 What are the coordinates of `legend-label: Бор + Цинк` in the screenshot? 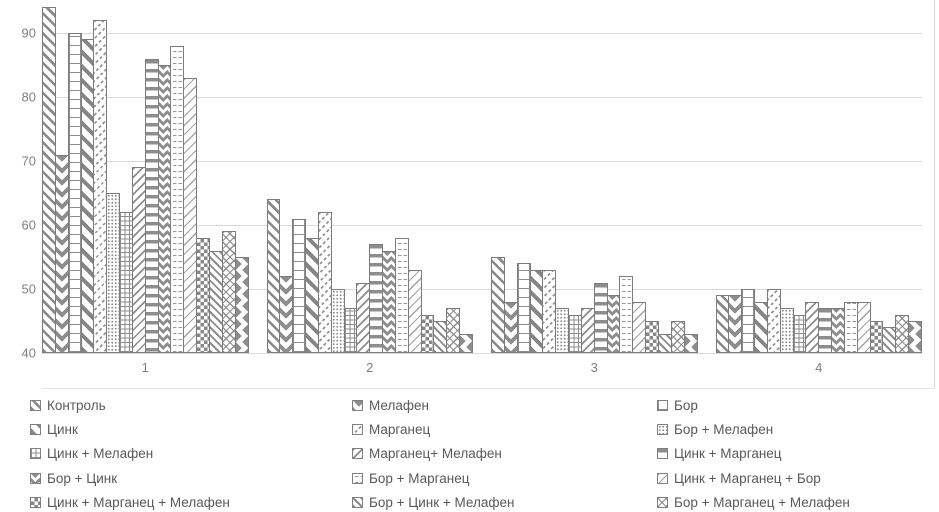 It's located at (82, 478).